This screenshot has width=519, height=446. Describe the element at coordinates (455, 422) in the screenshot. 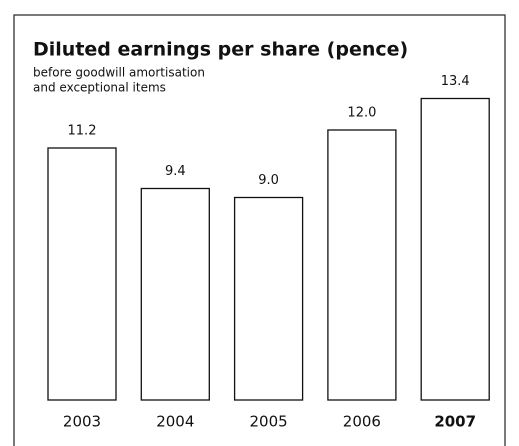

I see `x-tick-label: 2007` at that location.